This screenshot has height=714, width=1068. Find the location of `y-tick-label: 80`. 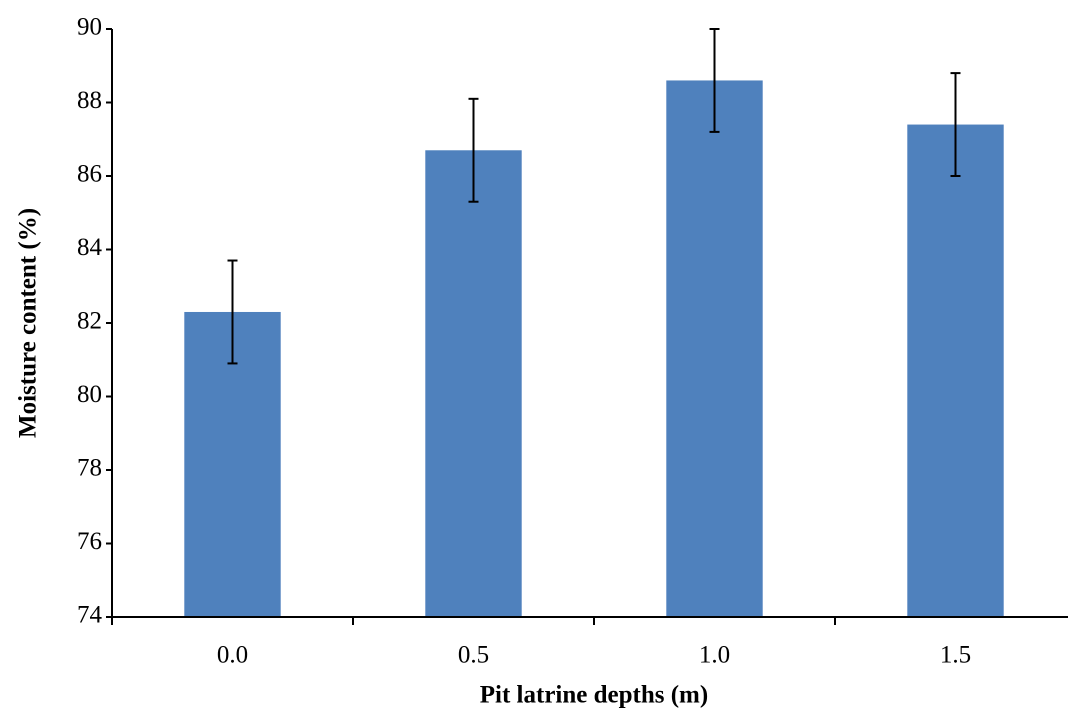

y-tick-label: 80 is located at coordinates (89, 394).